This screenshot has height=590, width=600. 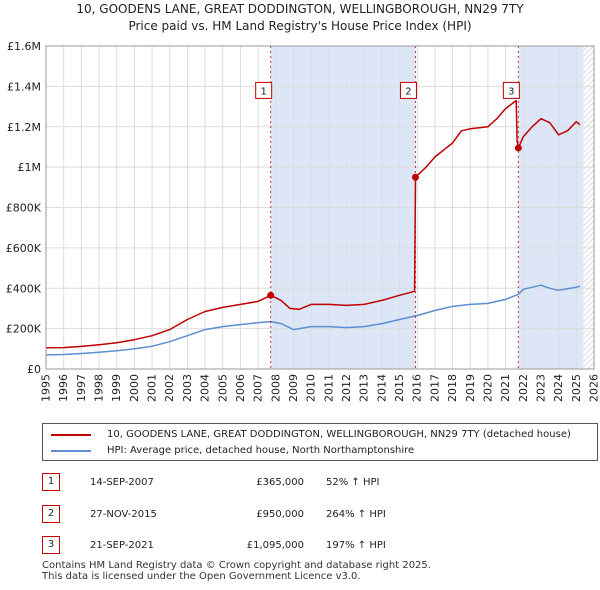 What do you see at coordinates (51, 482) in the screenshot?
I see `sale-number-badge: 1` at bounding box center [51, 482].